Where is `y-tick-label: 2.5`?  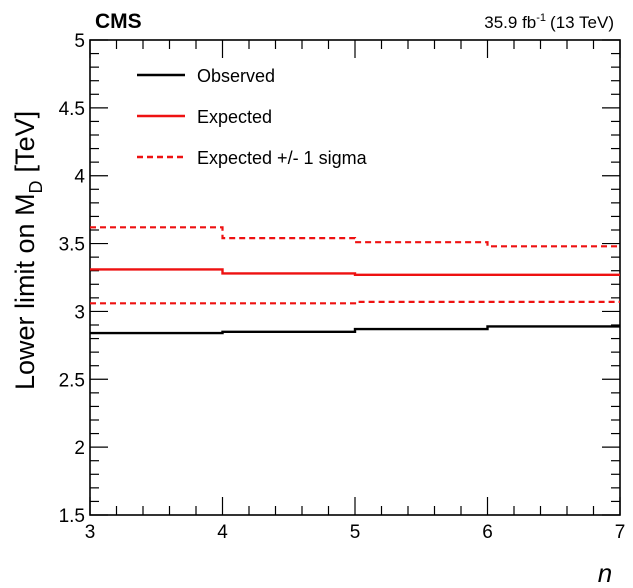 y-tick-label: 2.5 is located at coordinates (72, 380).